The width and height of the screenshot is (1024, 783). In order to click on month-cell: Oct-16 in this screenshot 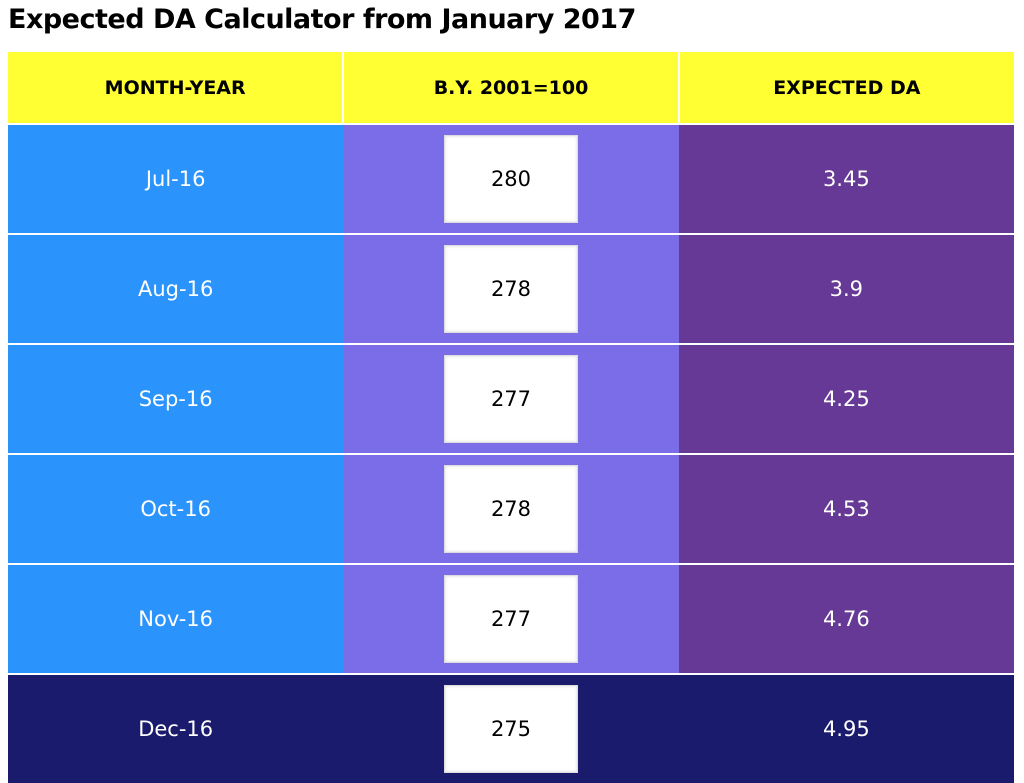, I will do `click(176, 508)`.